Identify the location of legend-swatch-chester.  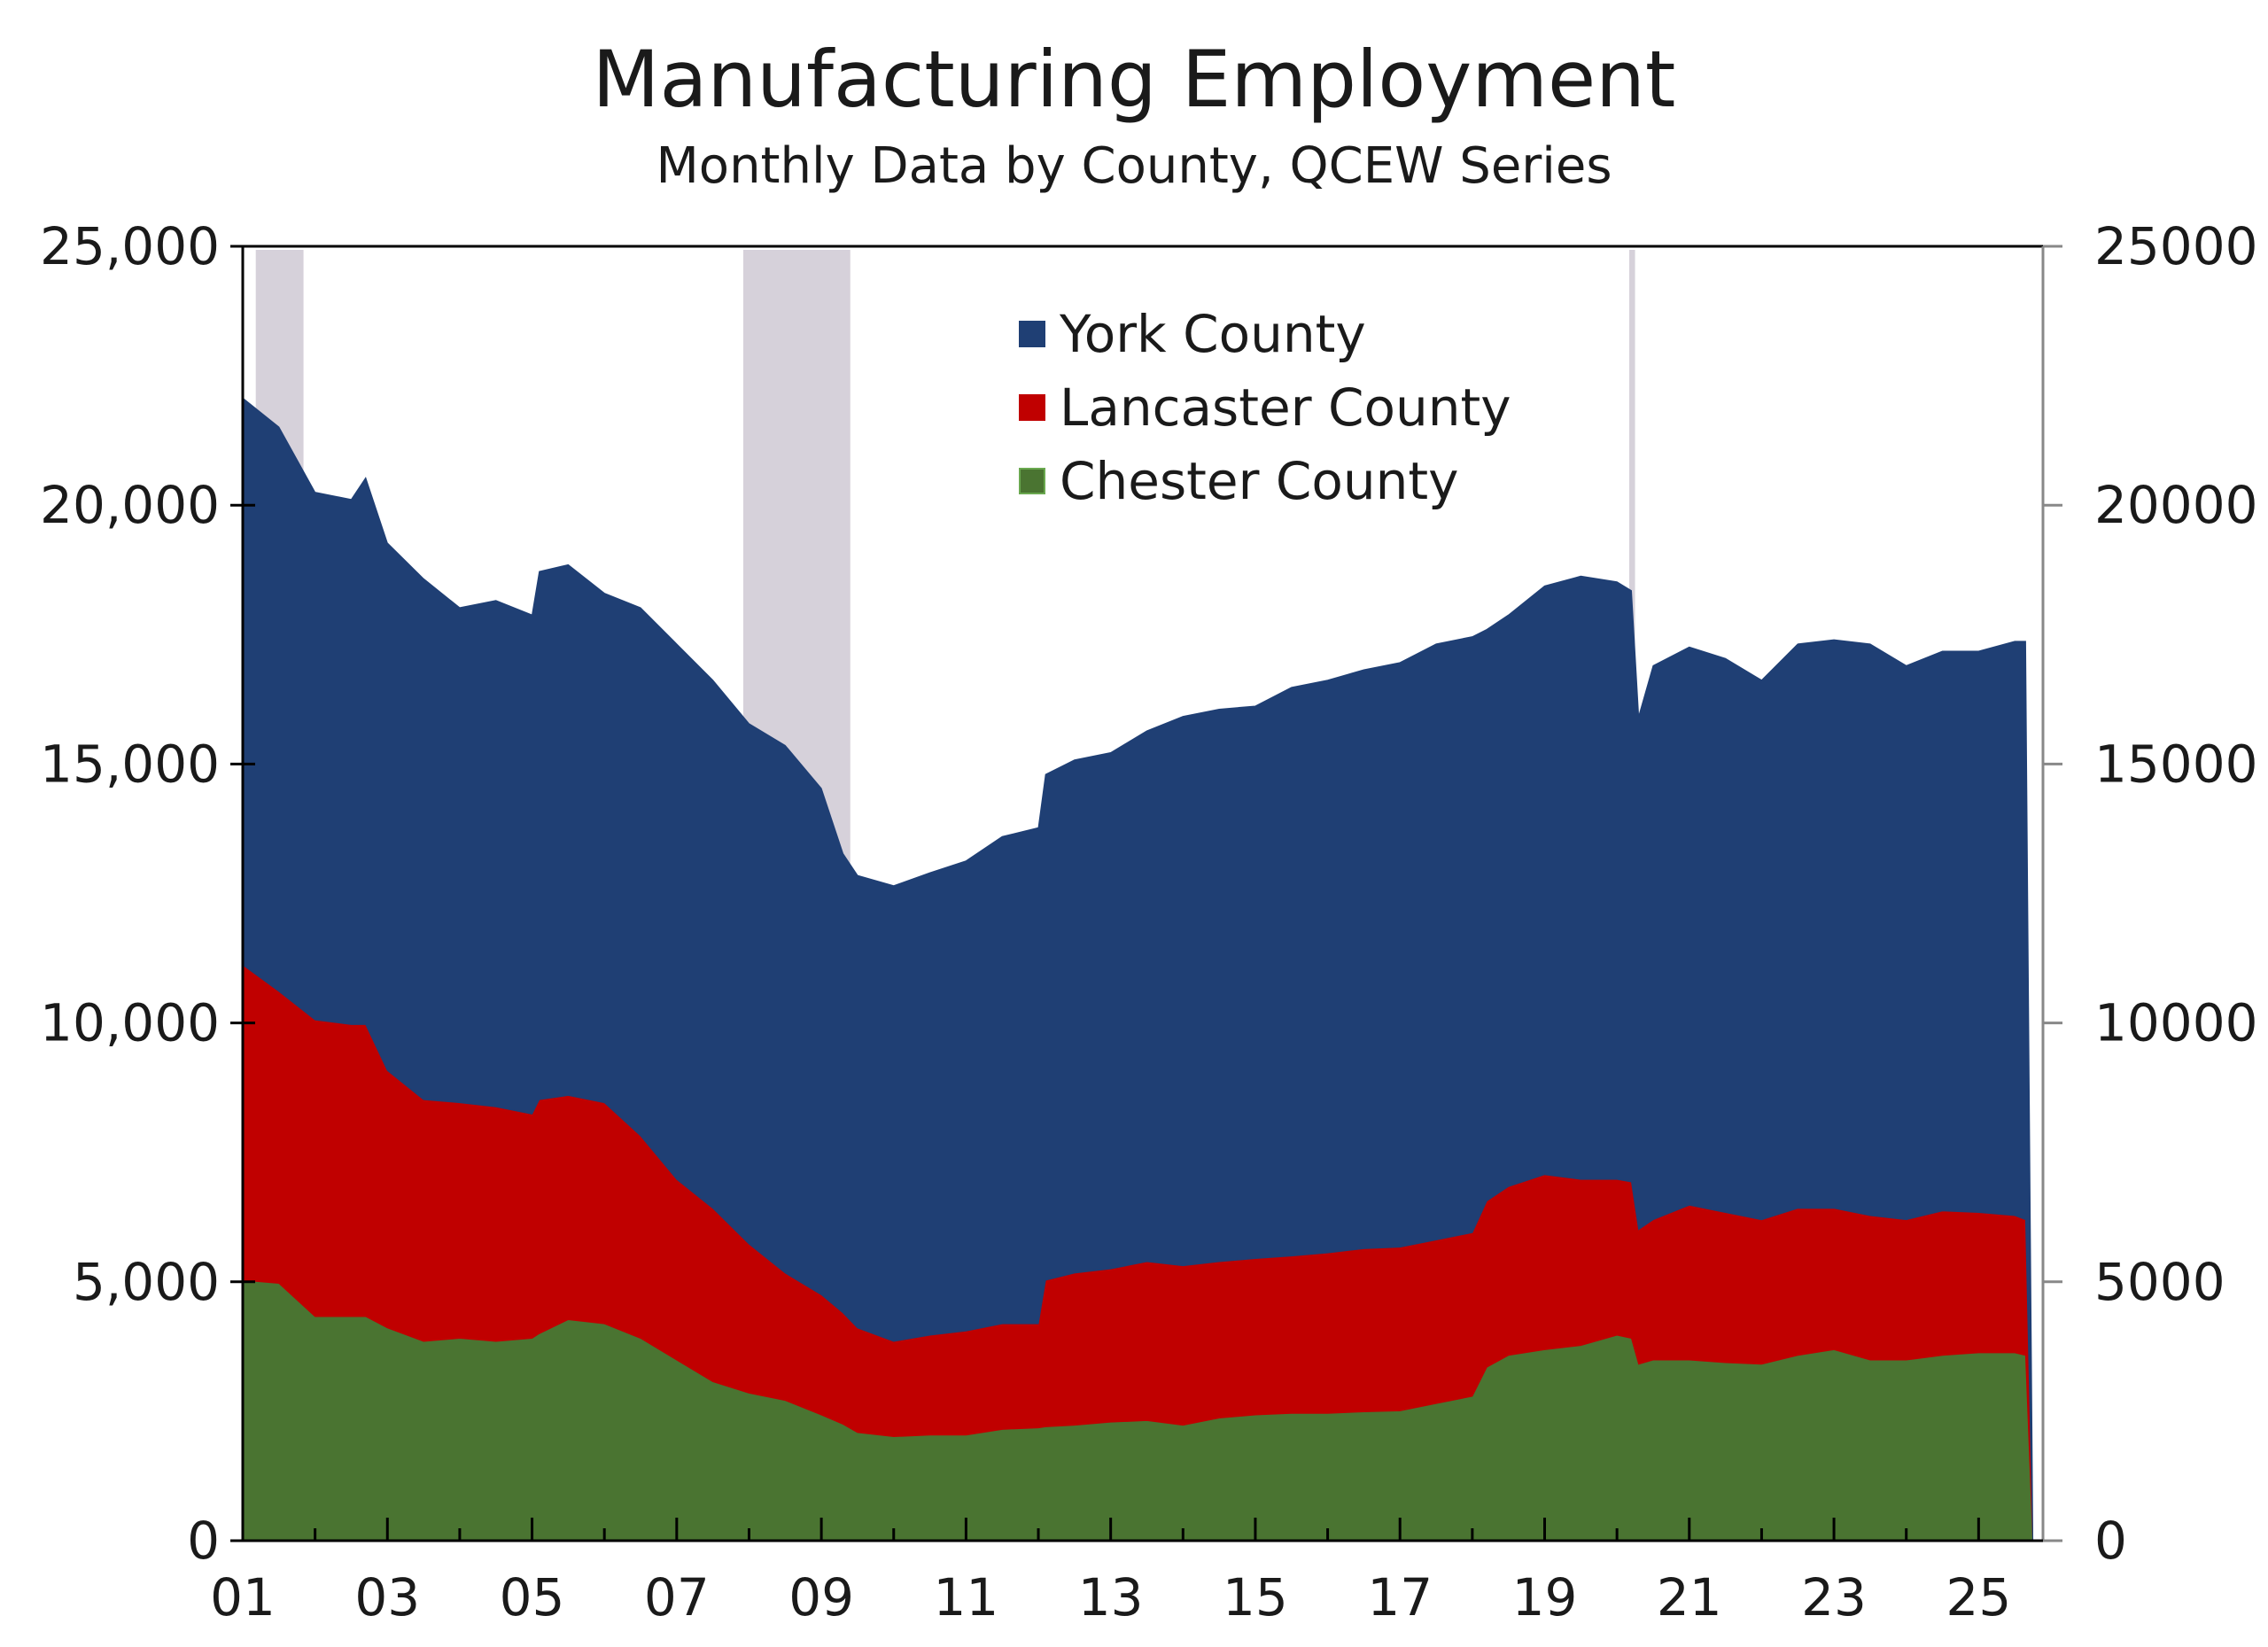
(1032, 480).